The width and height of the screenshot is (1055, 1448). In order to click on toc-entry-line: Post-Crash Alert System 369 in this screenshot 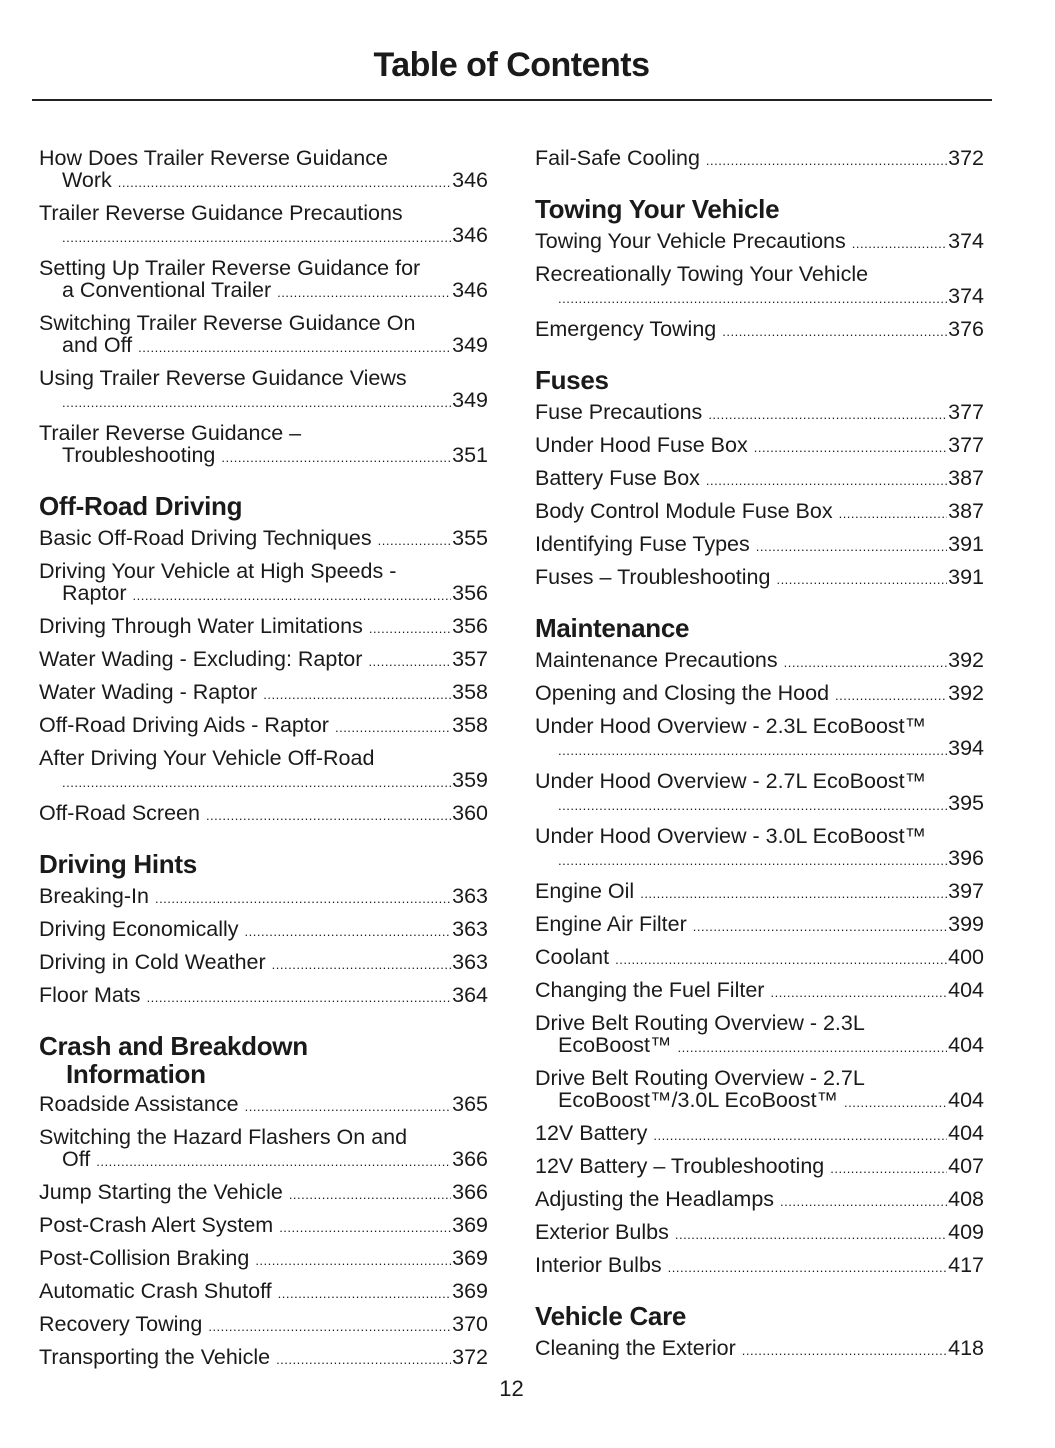, I will do `click(263, 1226)`.